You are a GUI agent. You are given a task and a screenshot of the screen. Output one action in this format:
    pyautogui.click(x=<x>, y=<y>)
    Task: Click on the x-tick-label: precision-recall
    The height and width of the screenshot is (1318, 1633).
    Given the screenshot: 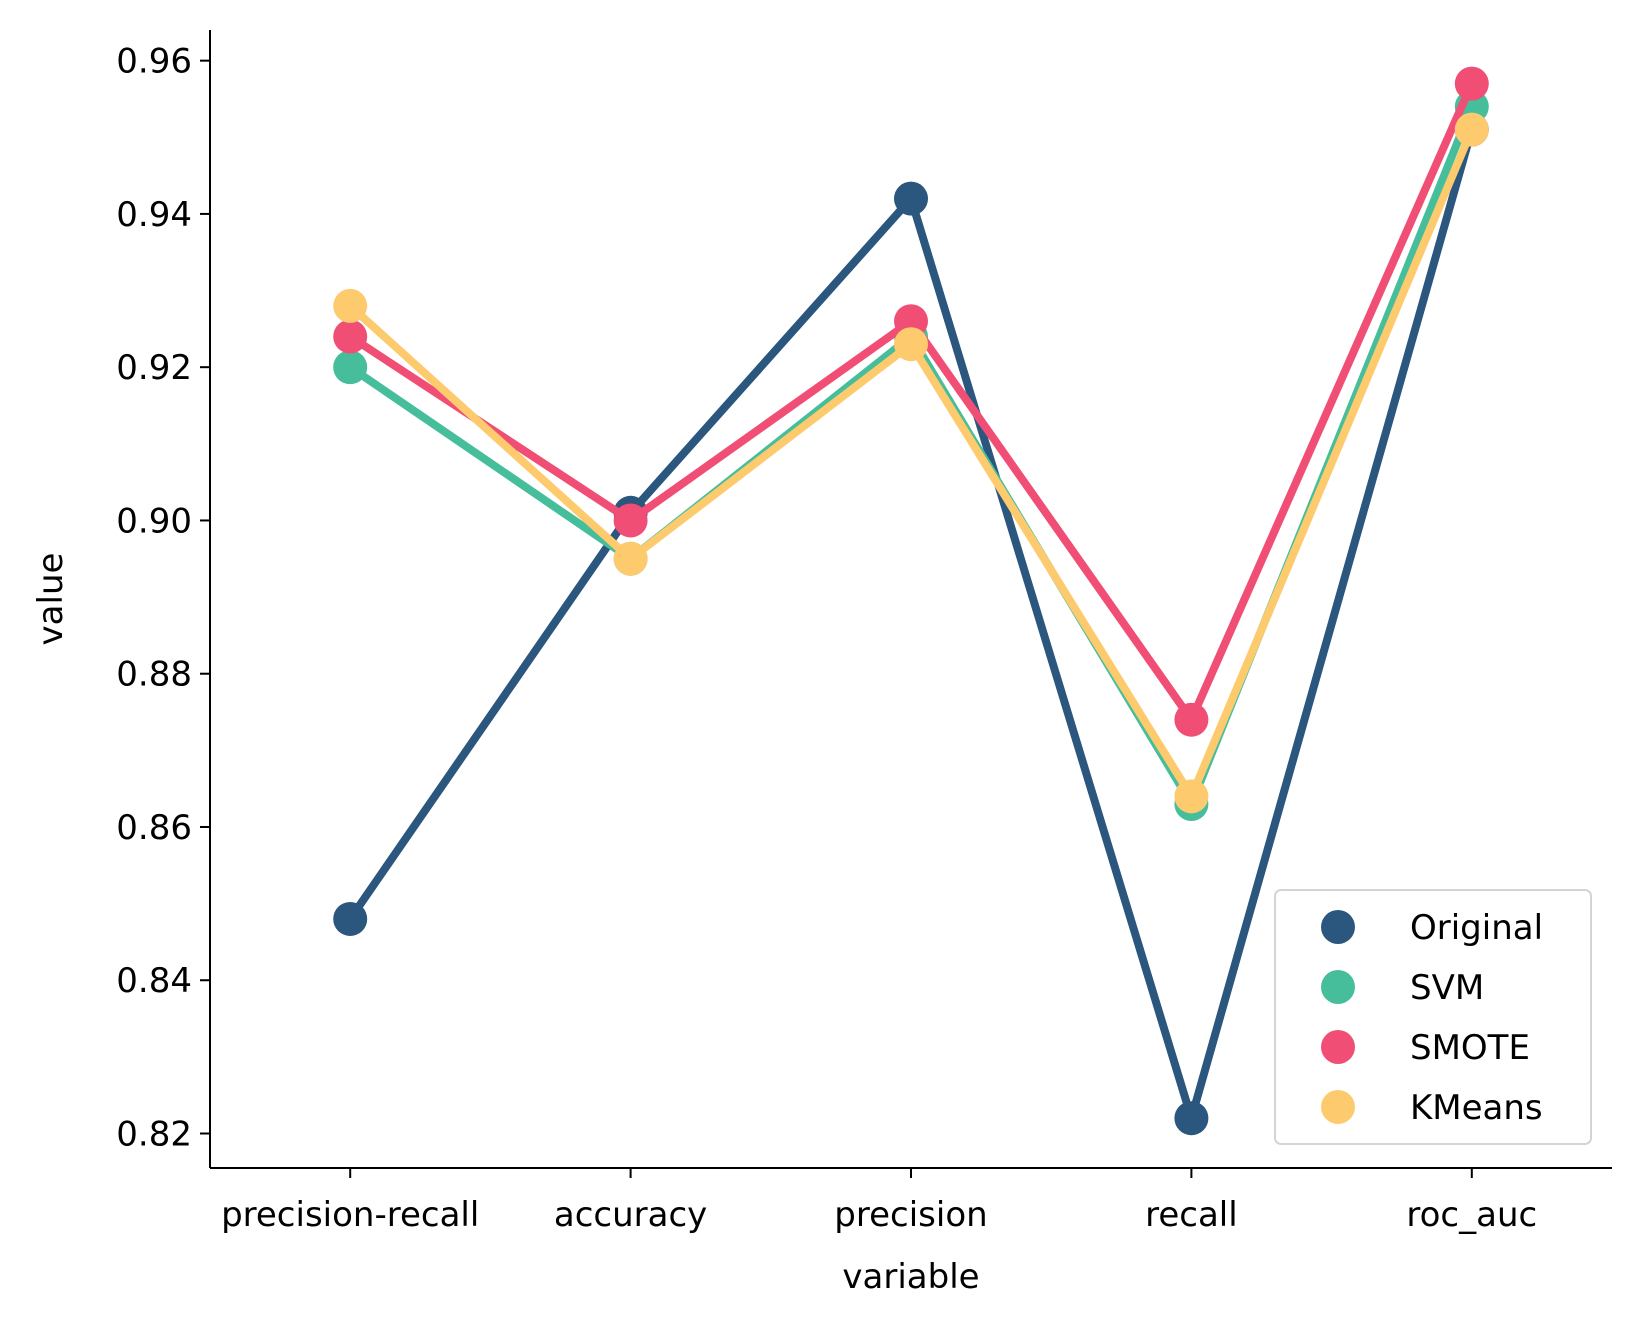 What is the action you would take?
    pyautogui.click(x=350, y=1215)
    